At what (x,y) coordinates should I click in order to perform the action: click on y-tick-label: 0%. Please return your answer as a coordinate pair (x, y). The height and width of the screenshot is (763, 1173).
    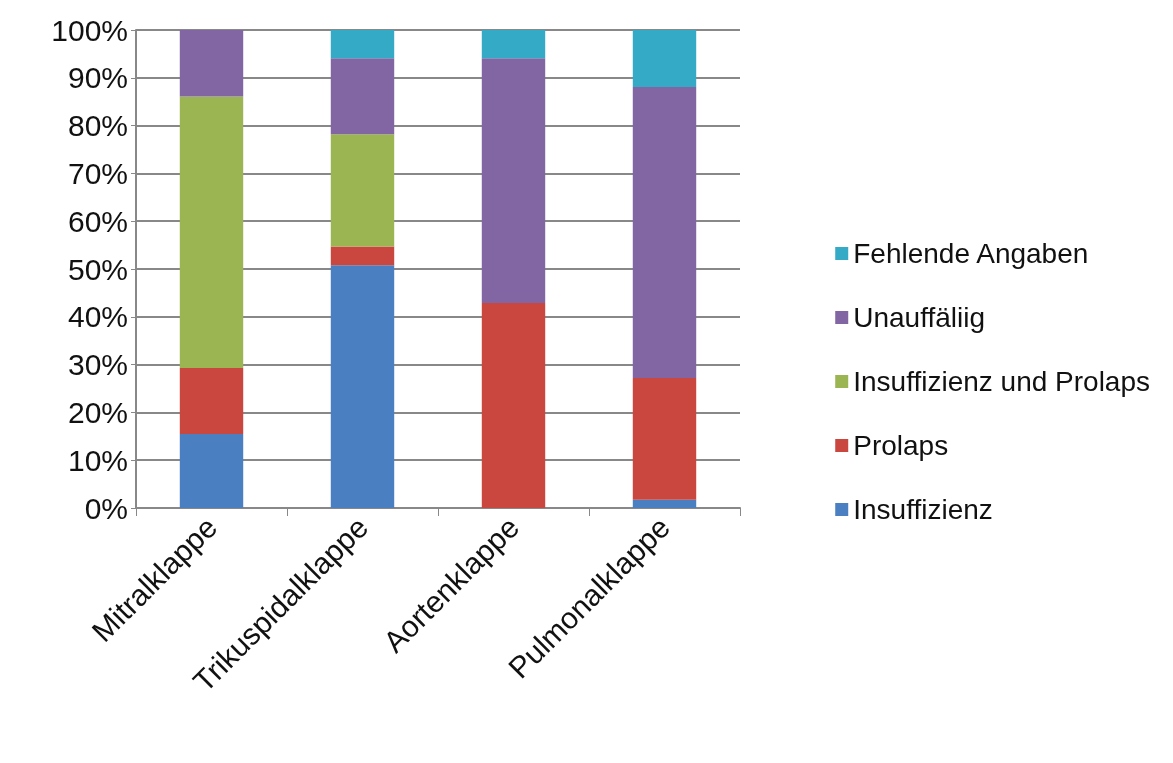
    Looking at the image, I should click on (106, 508).